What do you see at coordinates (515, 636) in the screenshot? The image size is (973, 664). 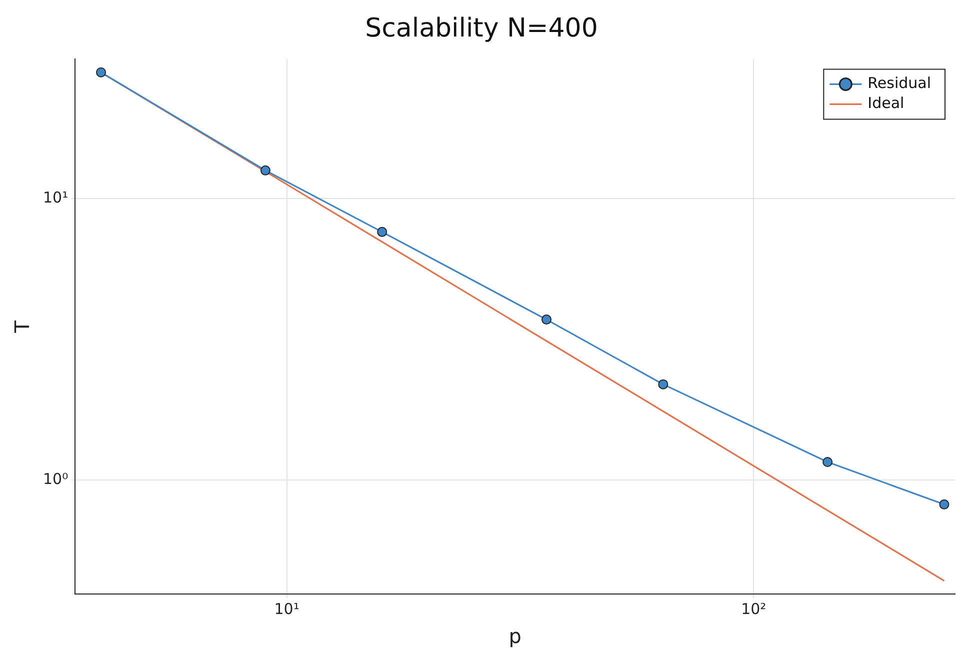 I see `x-axis-title: p` at bounding box center [515, 636].